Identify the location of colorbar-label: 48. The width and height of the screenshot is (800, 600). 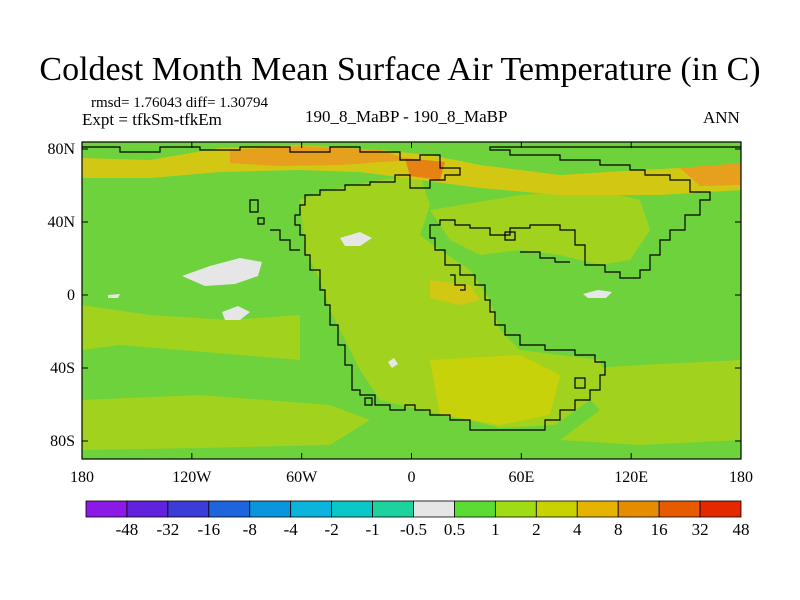
(741, 529).